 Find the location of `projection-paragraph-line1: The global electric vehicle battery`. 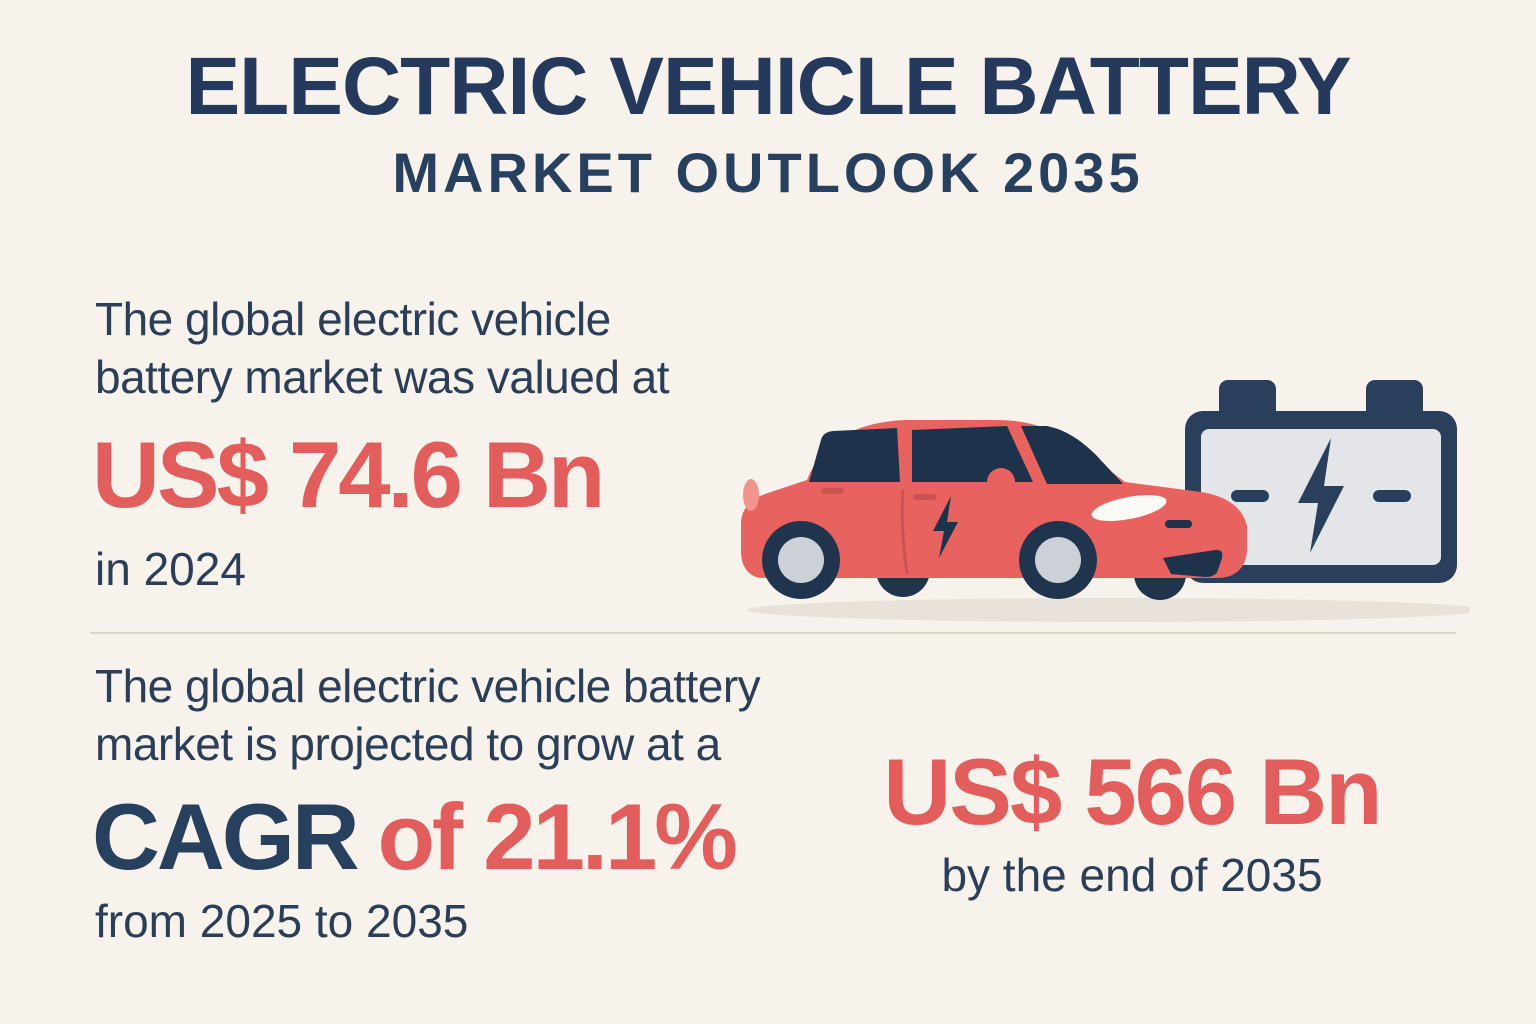

projection-paragraph-line1: The global electric vehicle battery is located at coordinates (428, 686).